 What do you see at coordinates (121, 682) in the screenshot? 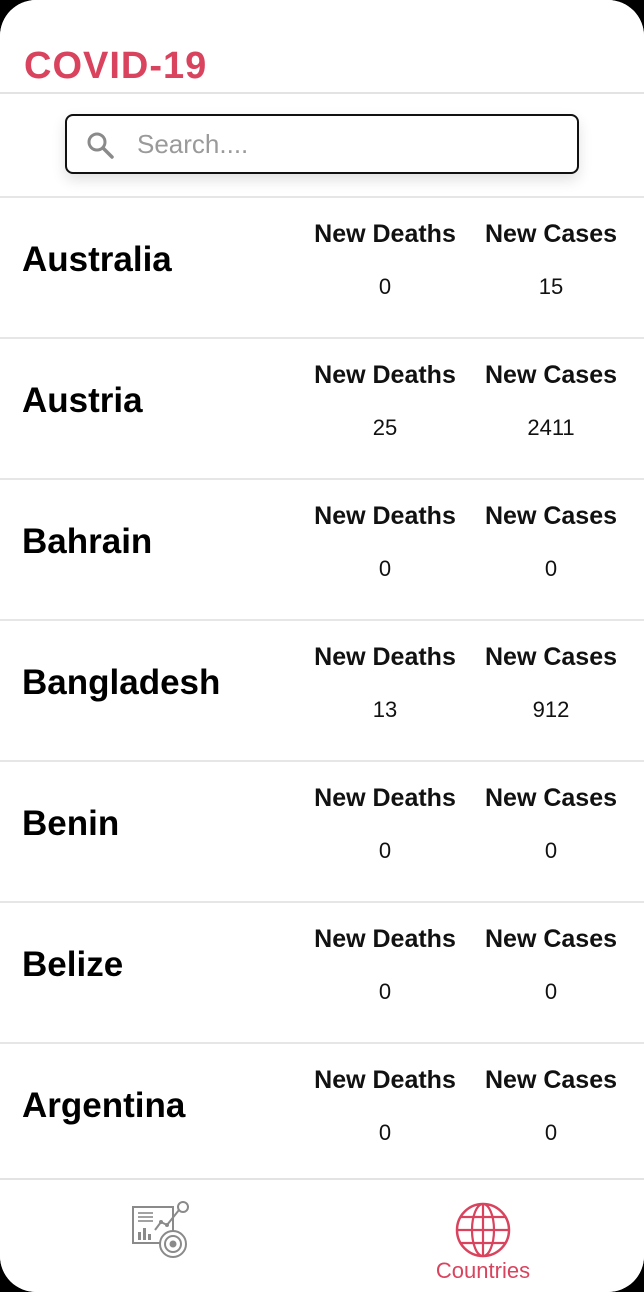
I see `country-name: Bangladesh` at bounding box center [121, 682].